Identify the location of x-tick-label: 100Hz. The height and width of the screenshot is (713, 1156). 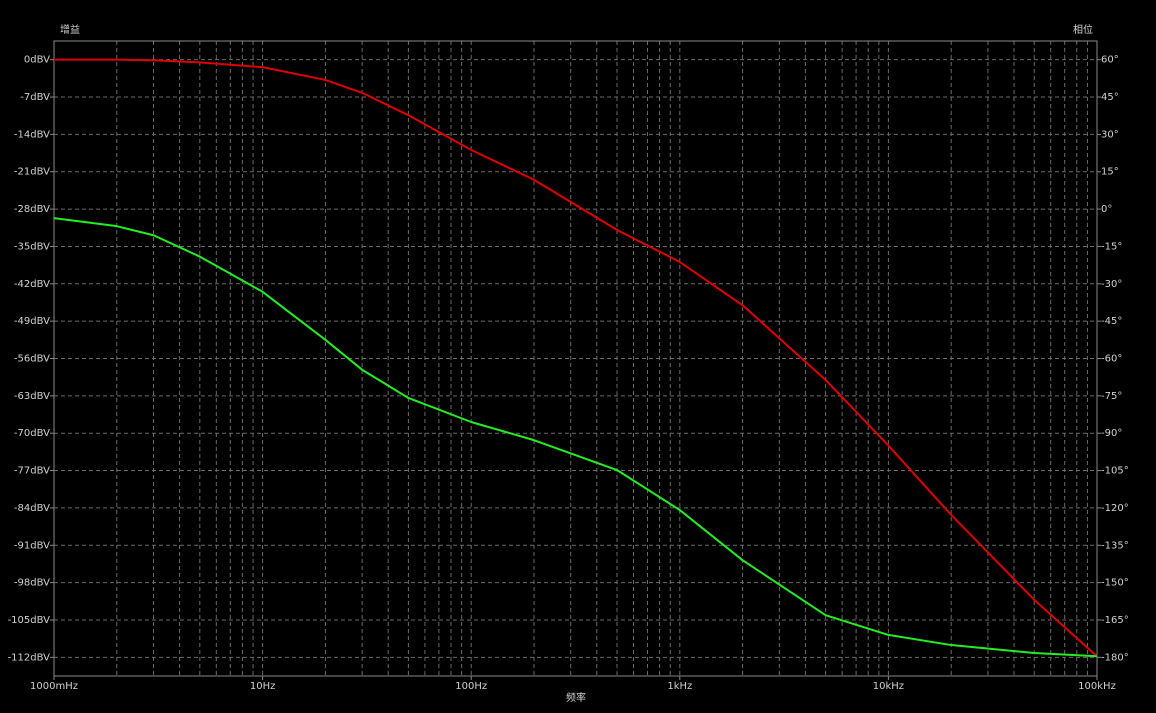
(471, 686).